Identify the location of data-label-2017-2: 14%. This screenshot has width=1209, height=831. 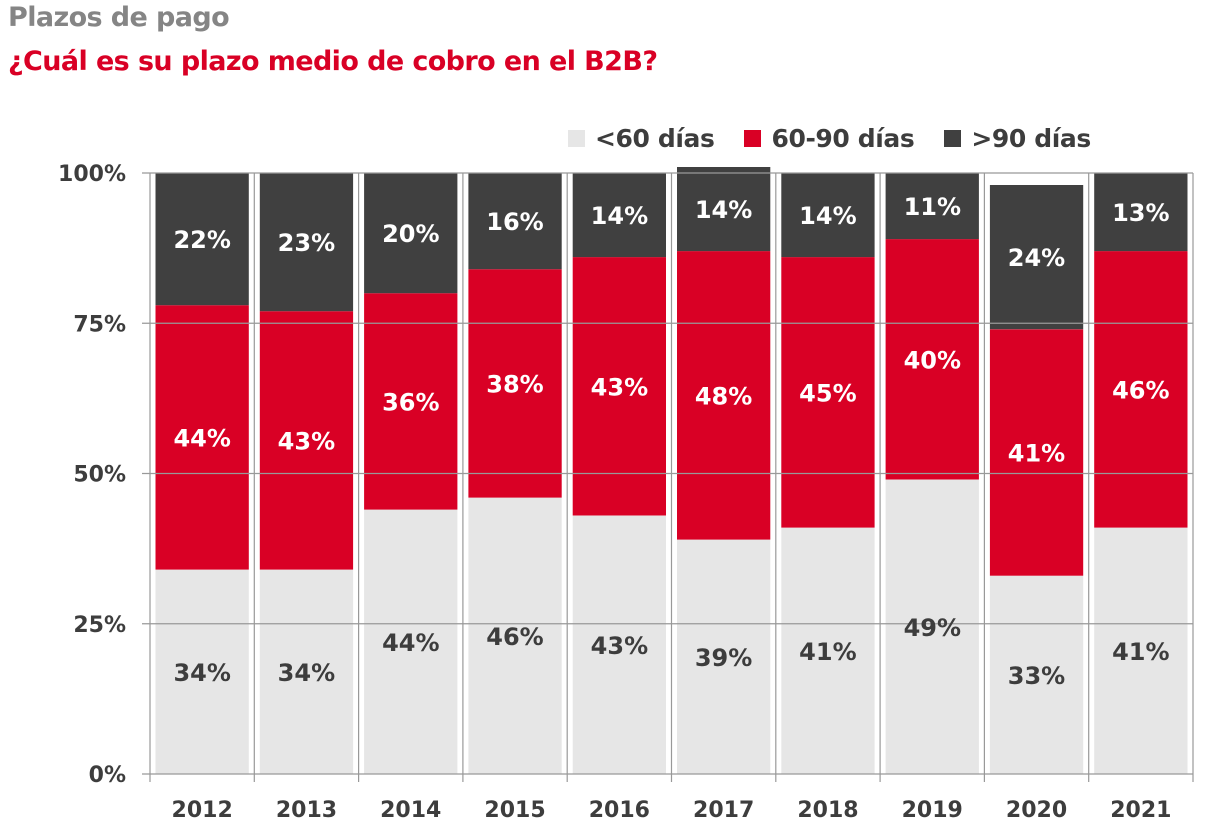
(723, 210).